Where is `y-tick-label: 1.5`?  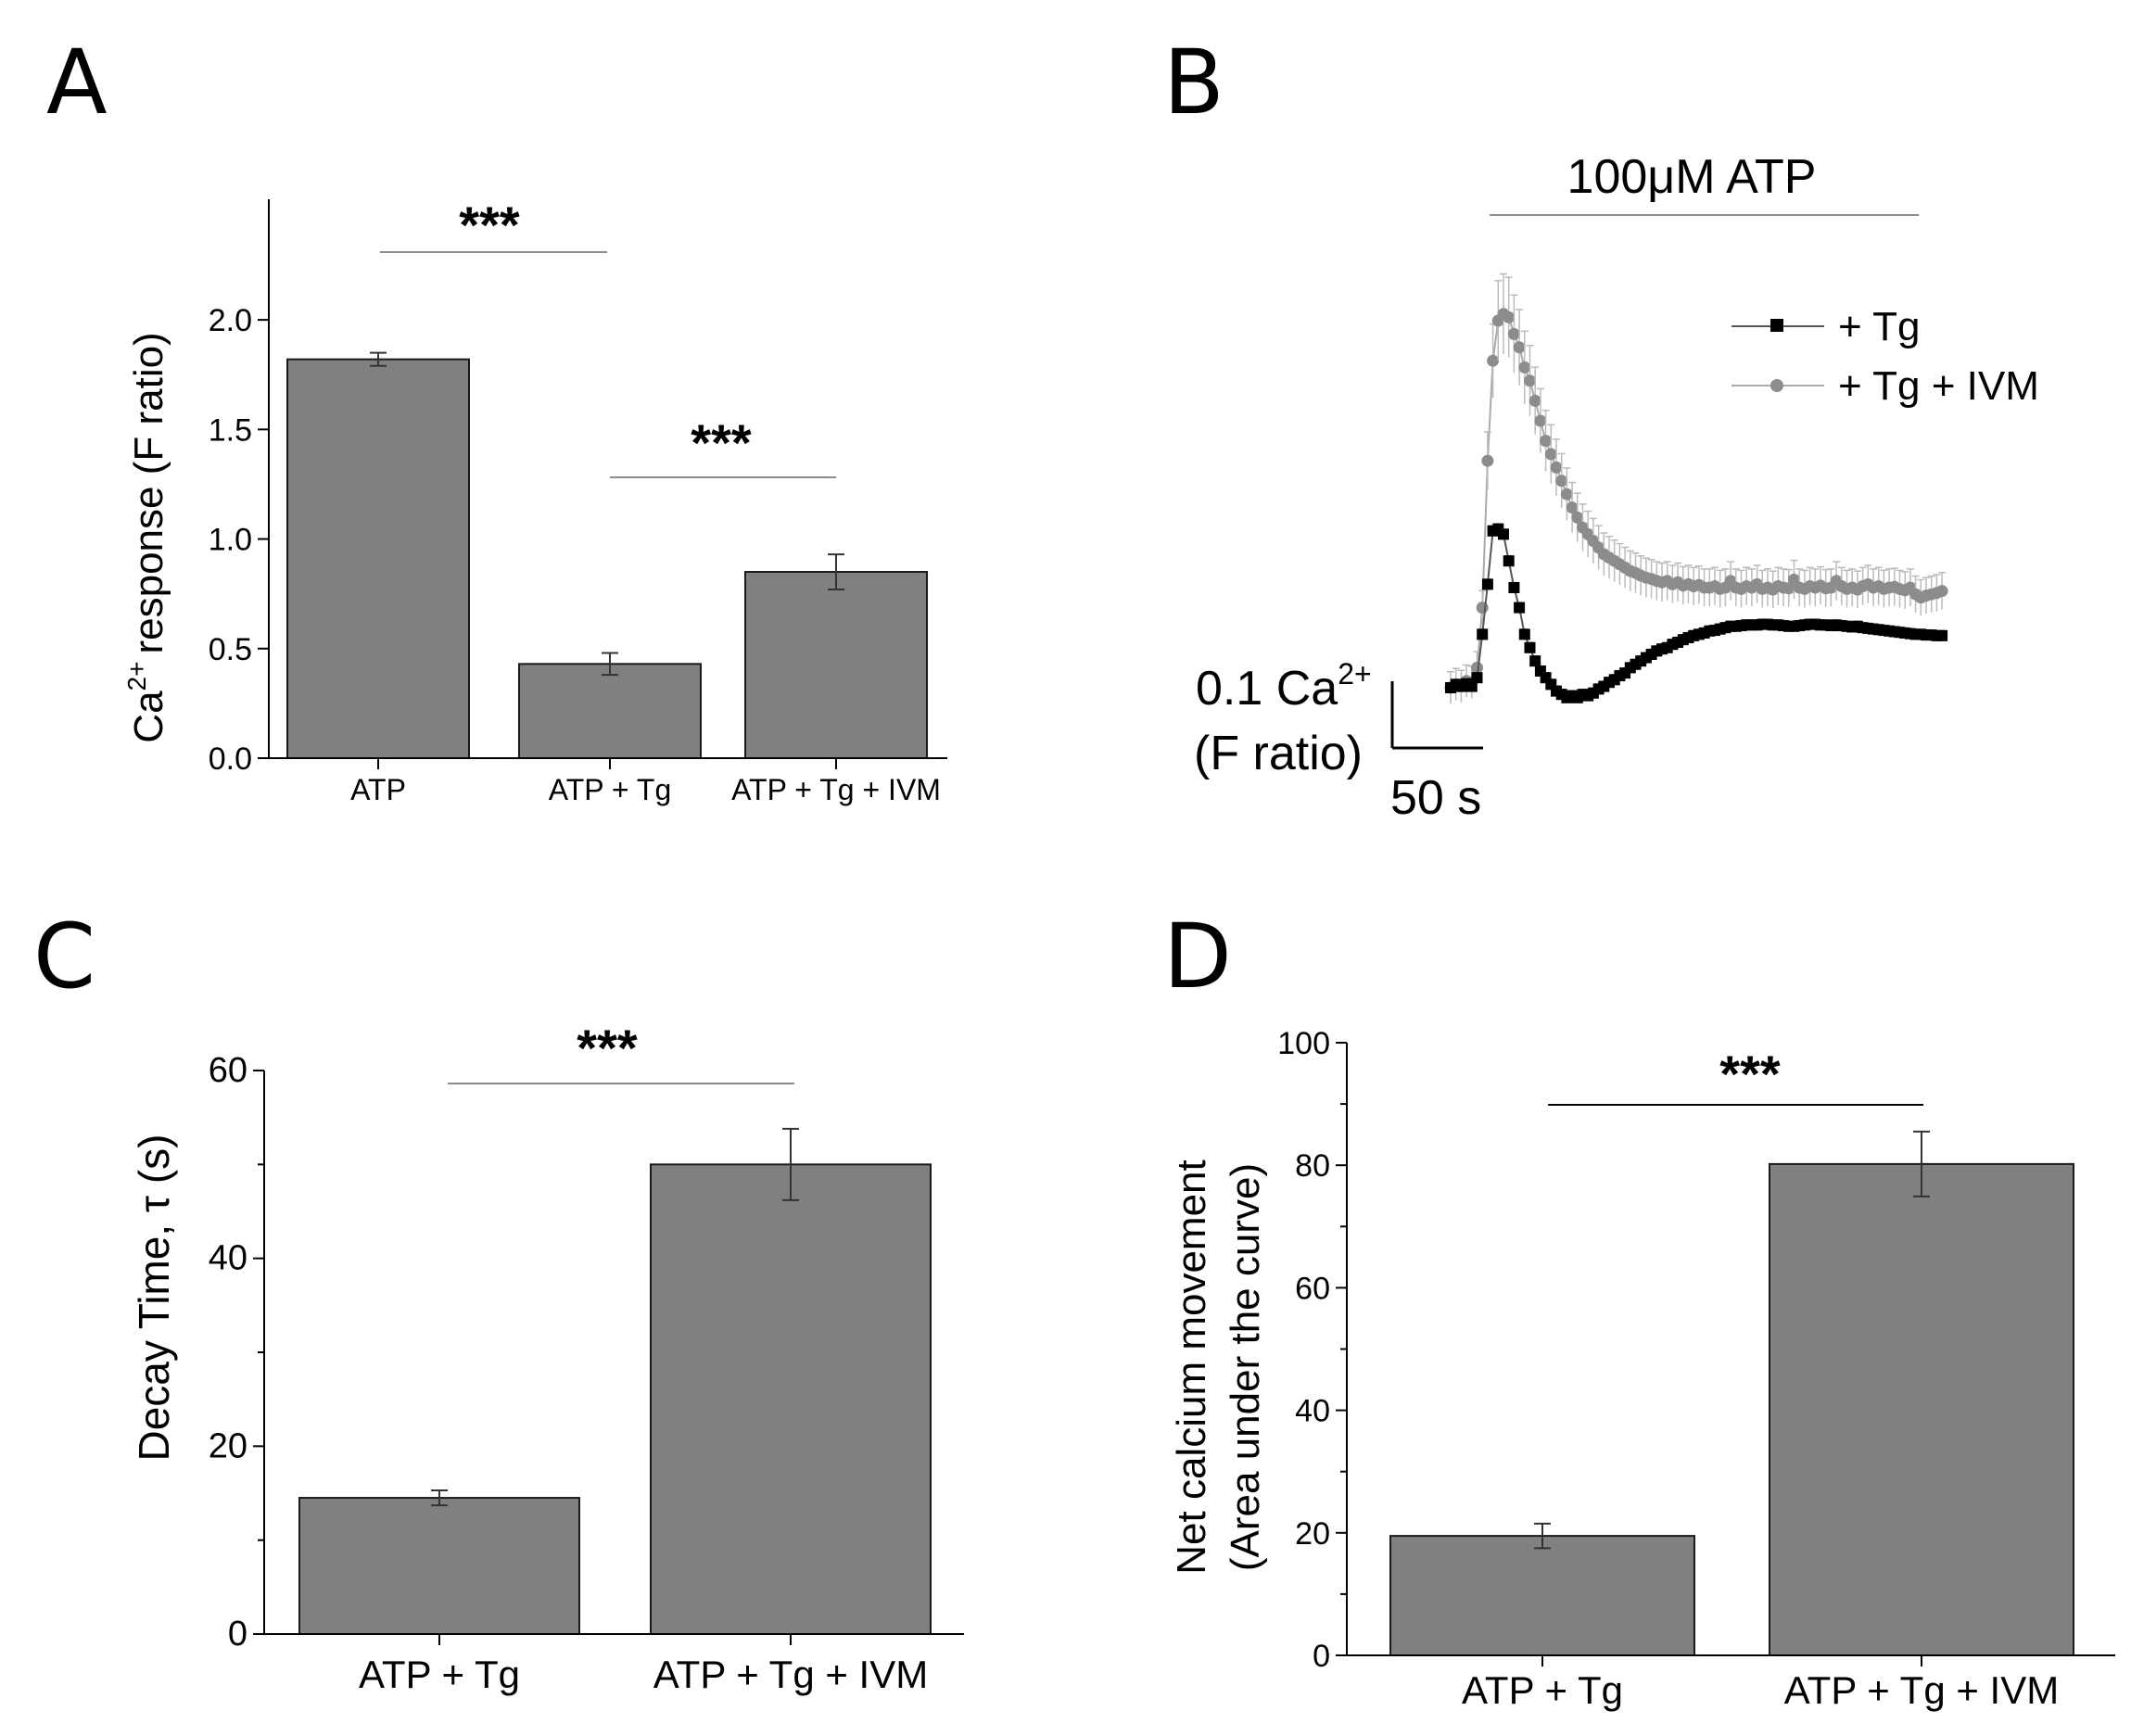 y-tick-label: 1.5 is located at coordinates (230, 430).